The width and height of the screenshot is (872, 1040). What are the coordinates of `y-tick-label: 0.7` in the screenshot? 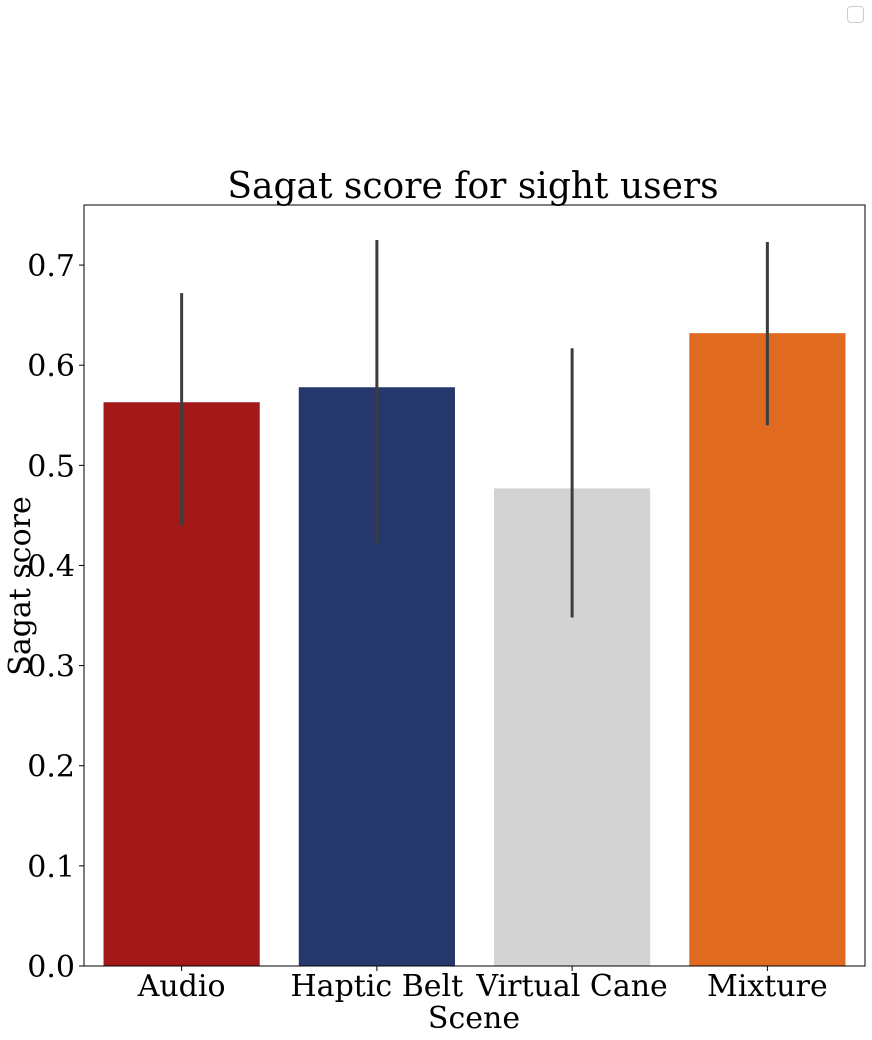 It's located at (51, 266).